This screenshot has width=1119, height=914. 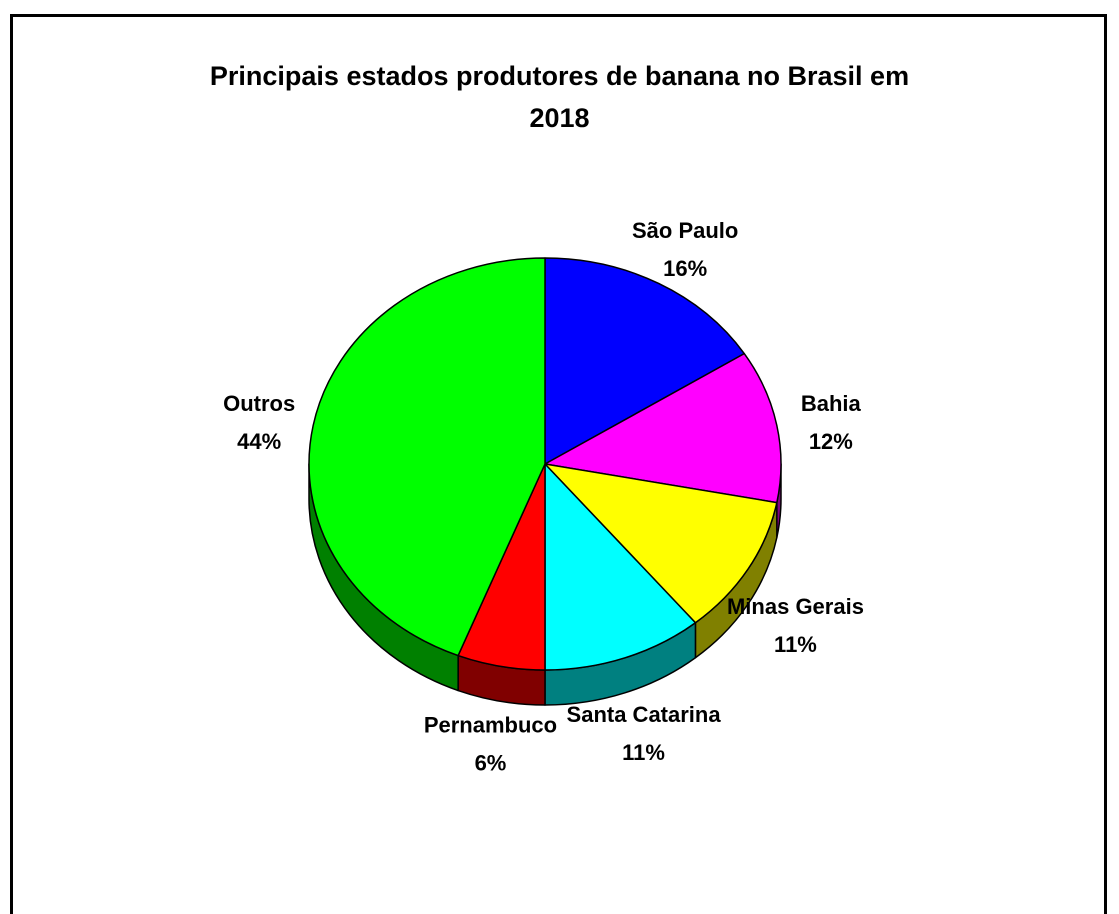 I want to click on slice-label-pernambuco: Pernambuco 6%, so click(x=490, y=744).